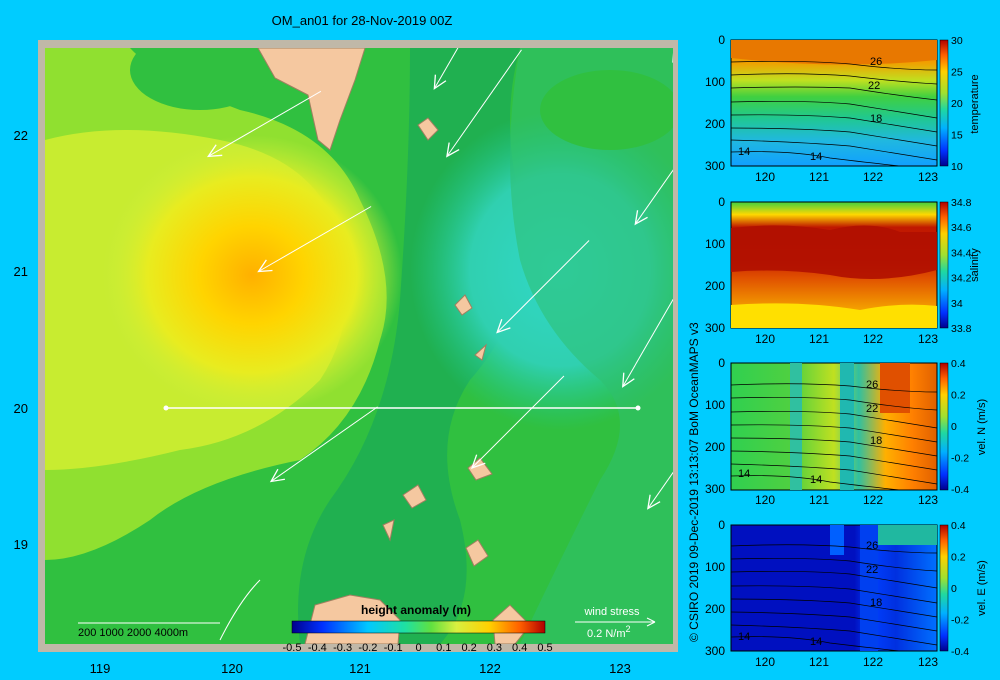 This screenshot has height=680, width=1000. What do you see at coordinates (744, 637) in the screenshot?
I see `vel-e-contour-label: 14` at bounding box center [744, 637].